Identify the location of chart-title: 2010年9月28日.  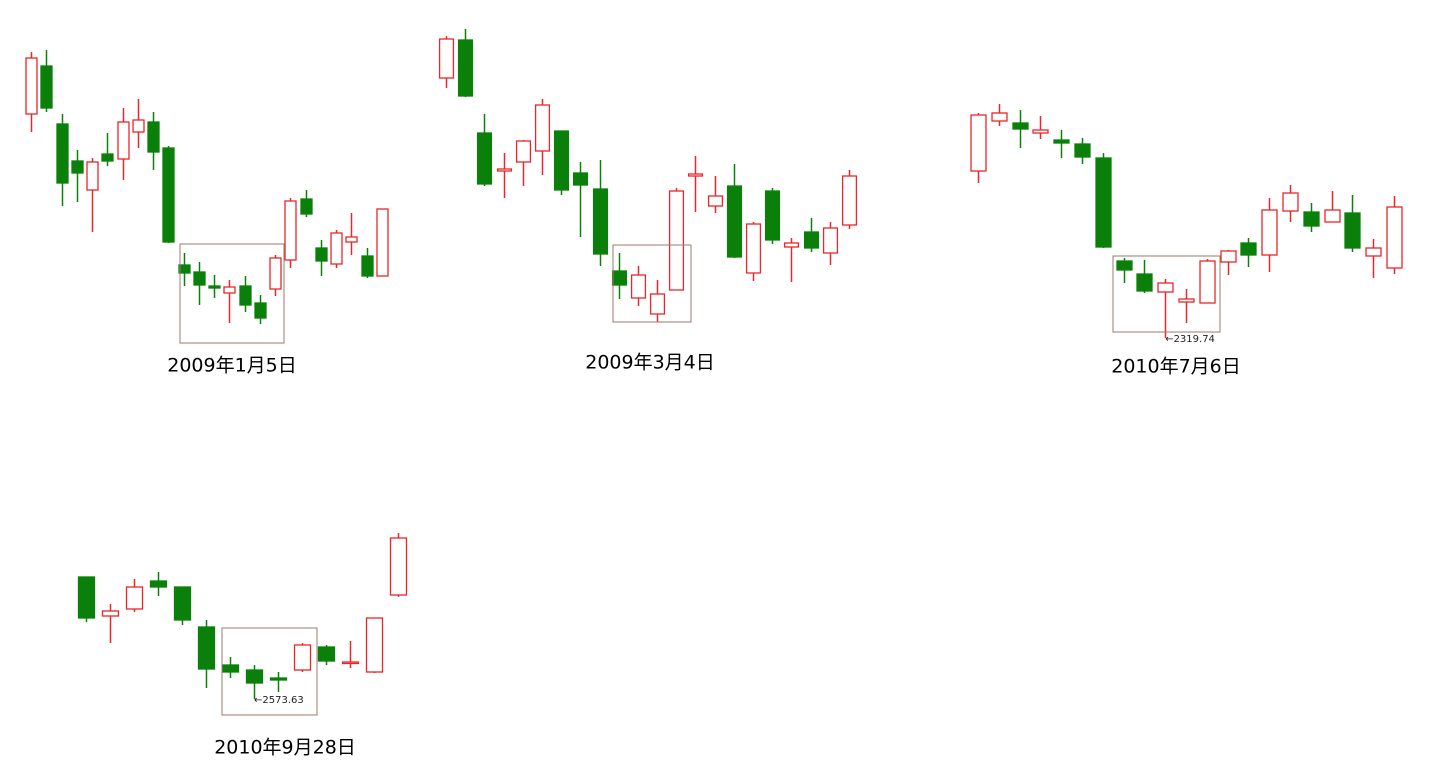
(285, 748).